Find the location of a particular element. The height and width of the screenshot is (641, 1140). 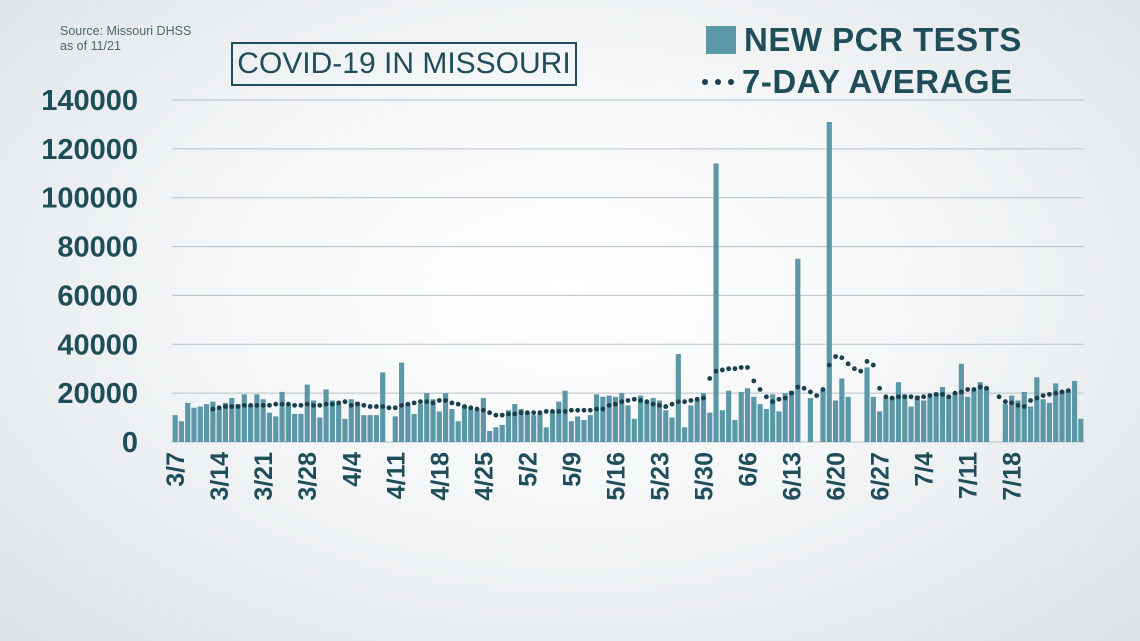

x-tick-label: 5/16 is located at coordinates (616, 476).